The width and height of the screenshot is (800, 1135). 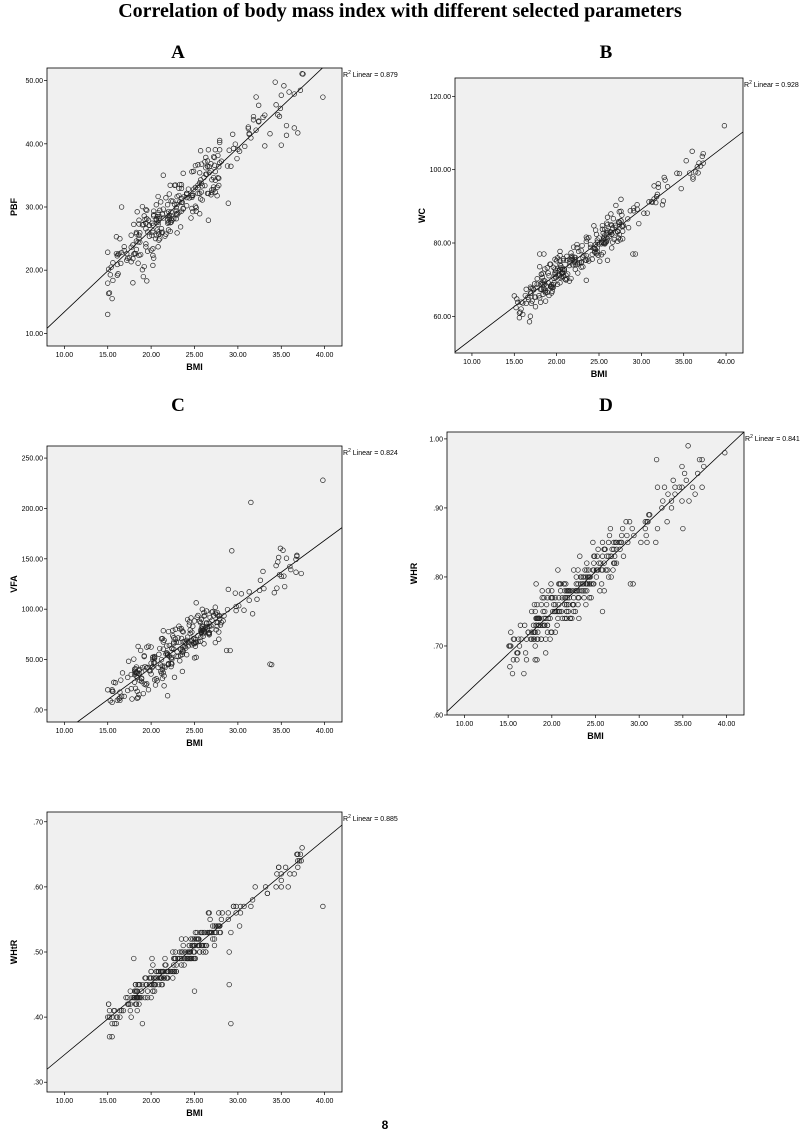 I want to click on y-tick-label: .00, so click(x=38, y=710).